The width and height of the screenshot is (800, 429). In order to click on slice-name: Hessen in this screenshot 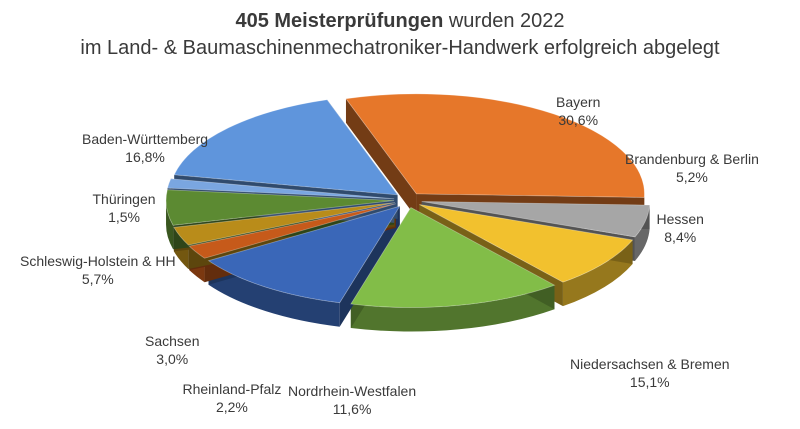, I will do `click(680, 219)`.